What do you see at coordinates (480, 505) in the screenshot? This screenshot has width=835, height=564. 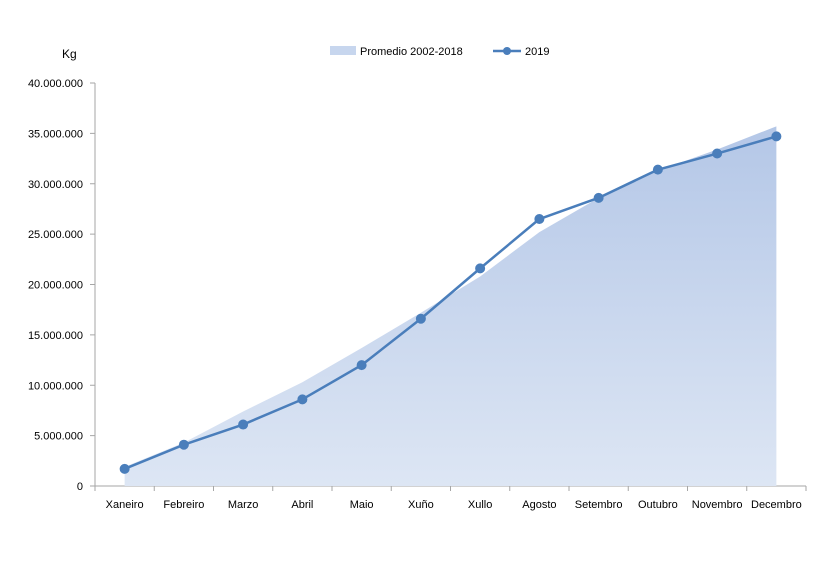 I see `x-tick-label: Xullo` at bounding box center [480, 505].